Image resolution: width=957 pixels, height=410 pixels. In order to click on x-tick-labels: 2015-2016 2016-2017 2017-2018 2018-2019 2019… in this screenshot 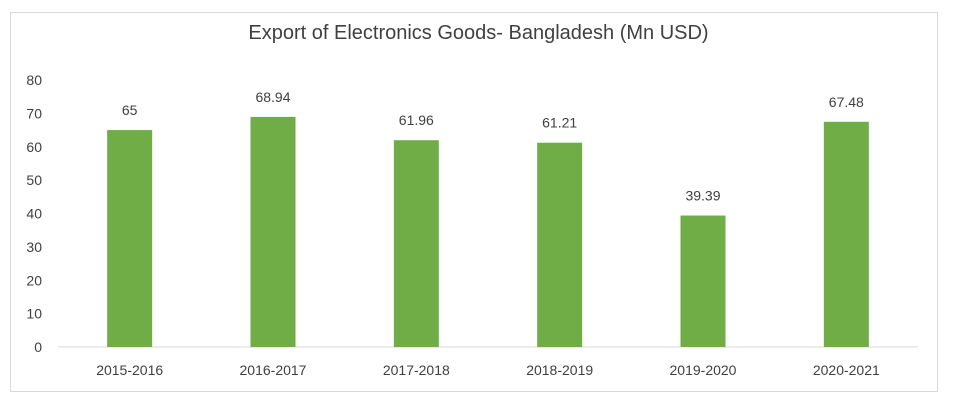, I will do `click(488, 370)`.